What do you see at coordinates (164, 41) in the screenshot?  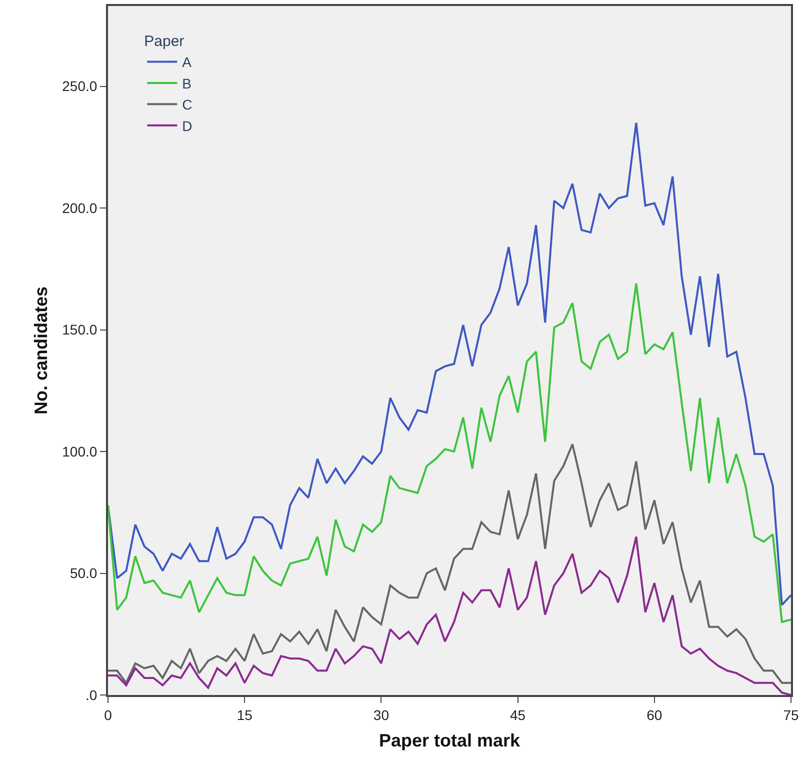 I see `legend-title: Paper` at bounding box center [164, 41].